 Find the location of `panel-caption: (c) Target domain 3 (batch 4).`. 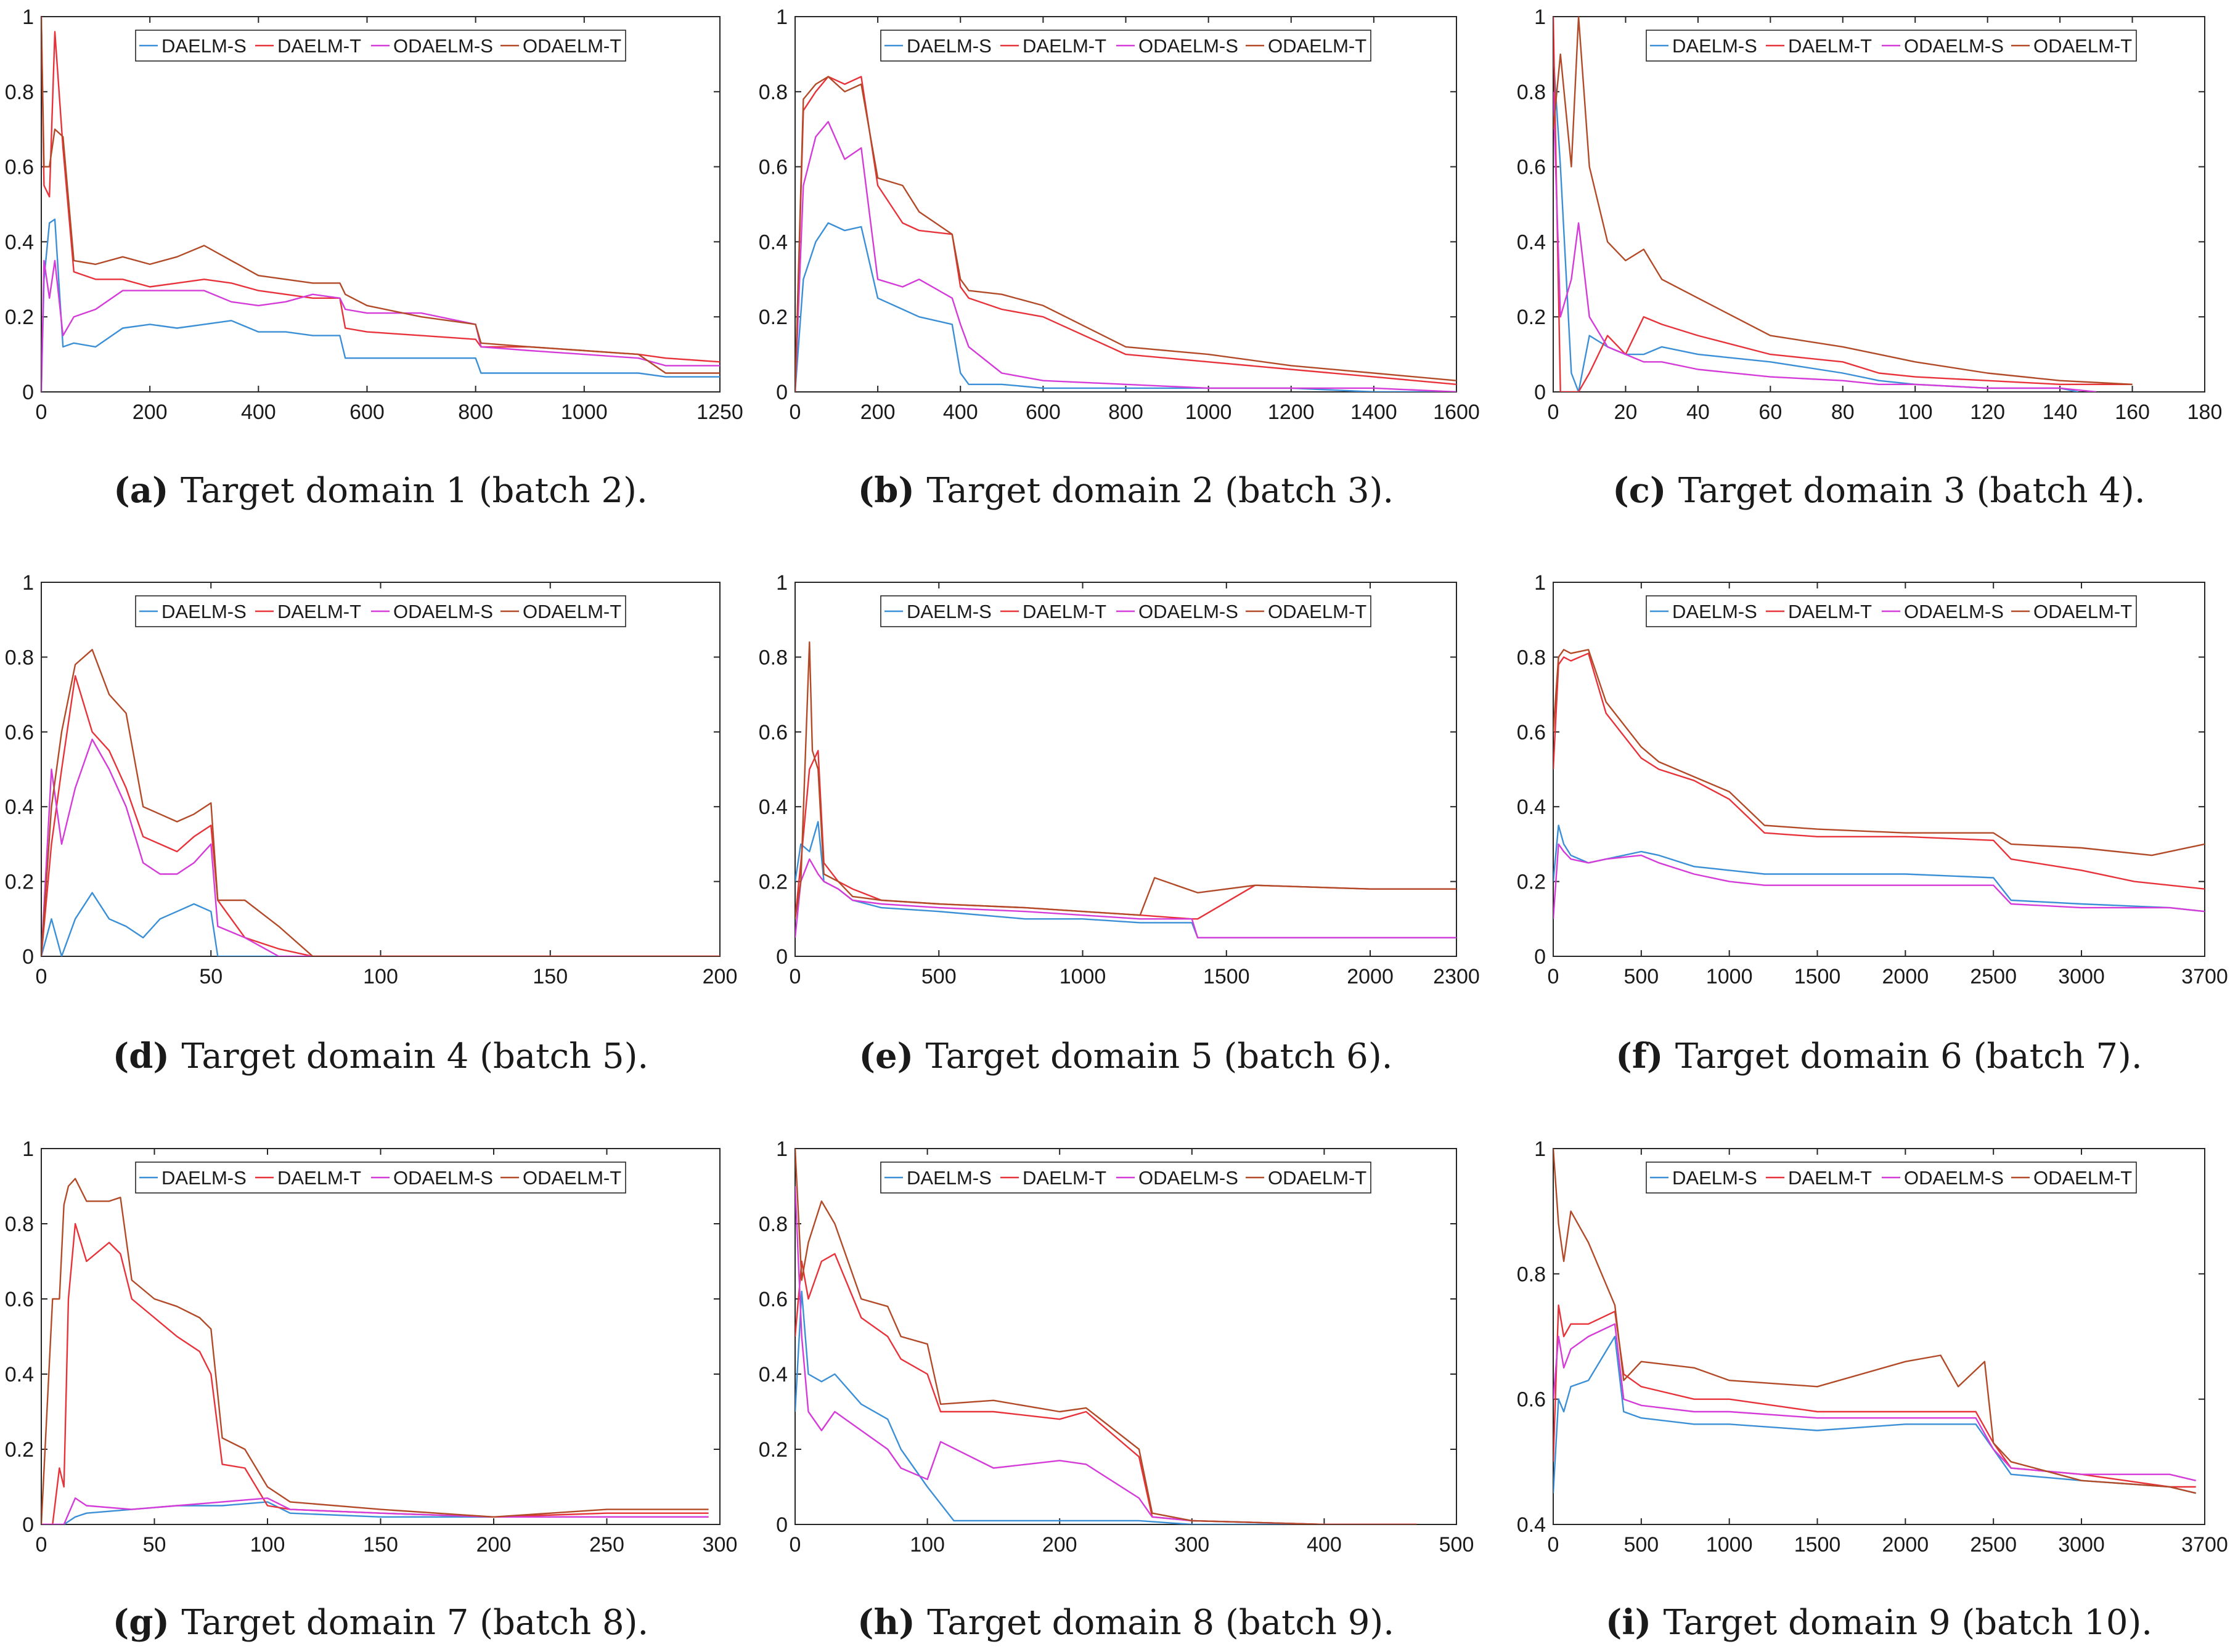

panel-caption: (c) Target domain 3 (batch 4). is located at coordinates (1878, 490).